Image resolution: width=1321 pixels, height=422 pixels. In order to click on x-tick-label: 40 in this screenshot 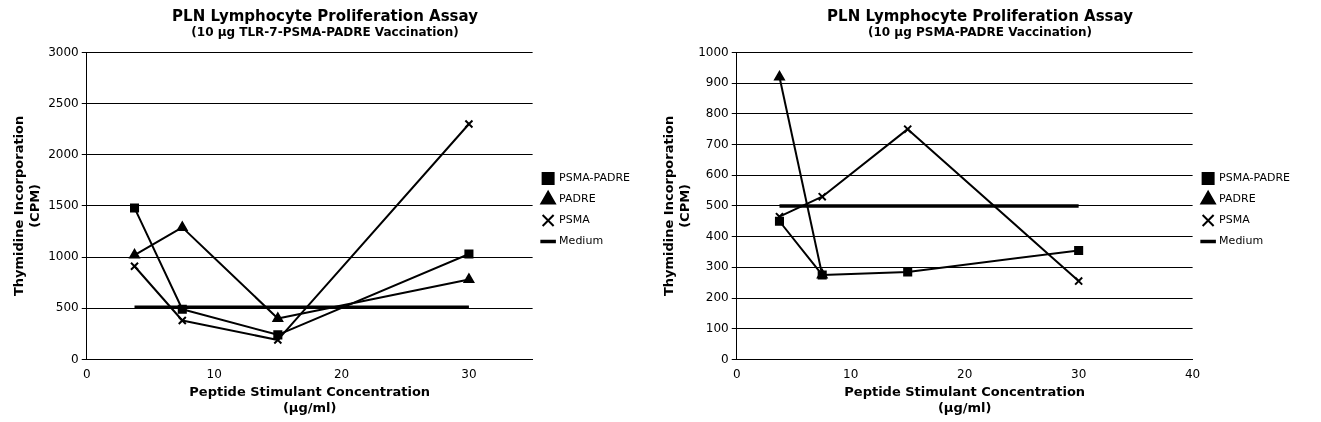, I will do `click(1192, 373)`.